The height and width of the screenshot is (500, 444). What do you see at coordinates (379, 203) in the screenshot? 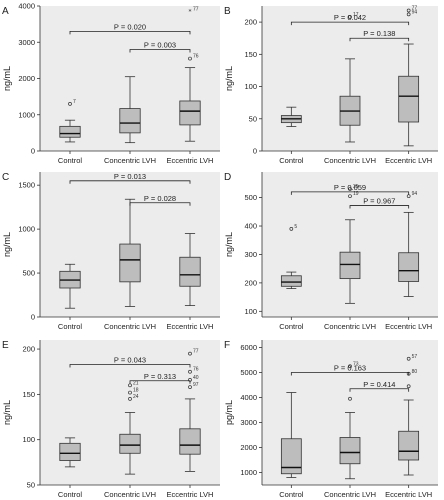
I see `comparison: P = 0.967` at bounding box center [379, 203].